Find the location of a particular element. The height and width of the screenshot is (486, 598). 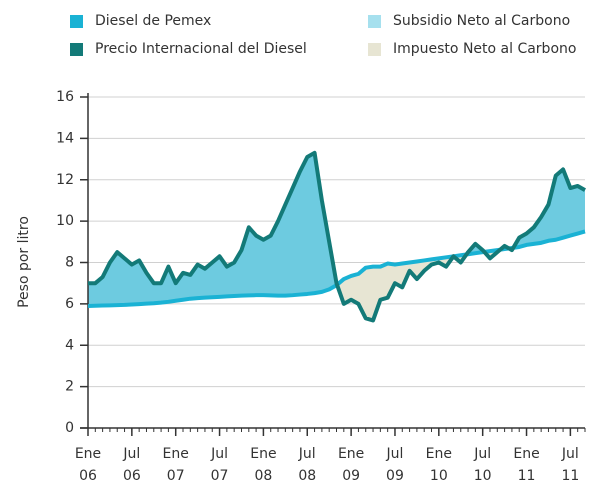

y-tick-label: 10 is located at coordinates (65, 221).